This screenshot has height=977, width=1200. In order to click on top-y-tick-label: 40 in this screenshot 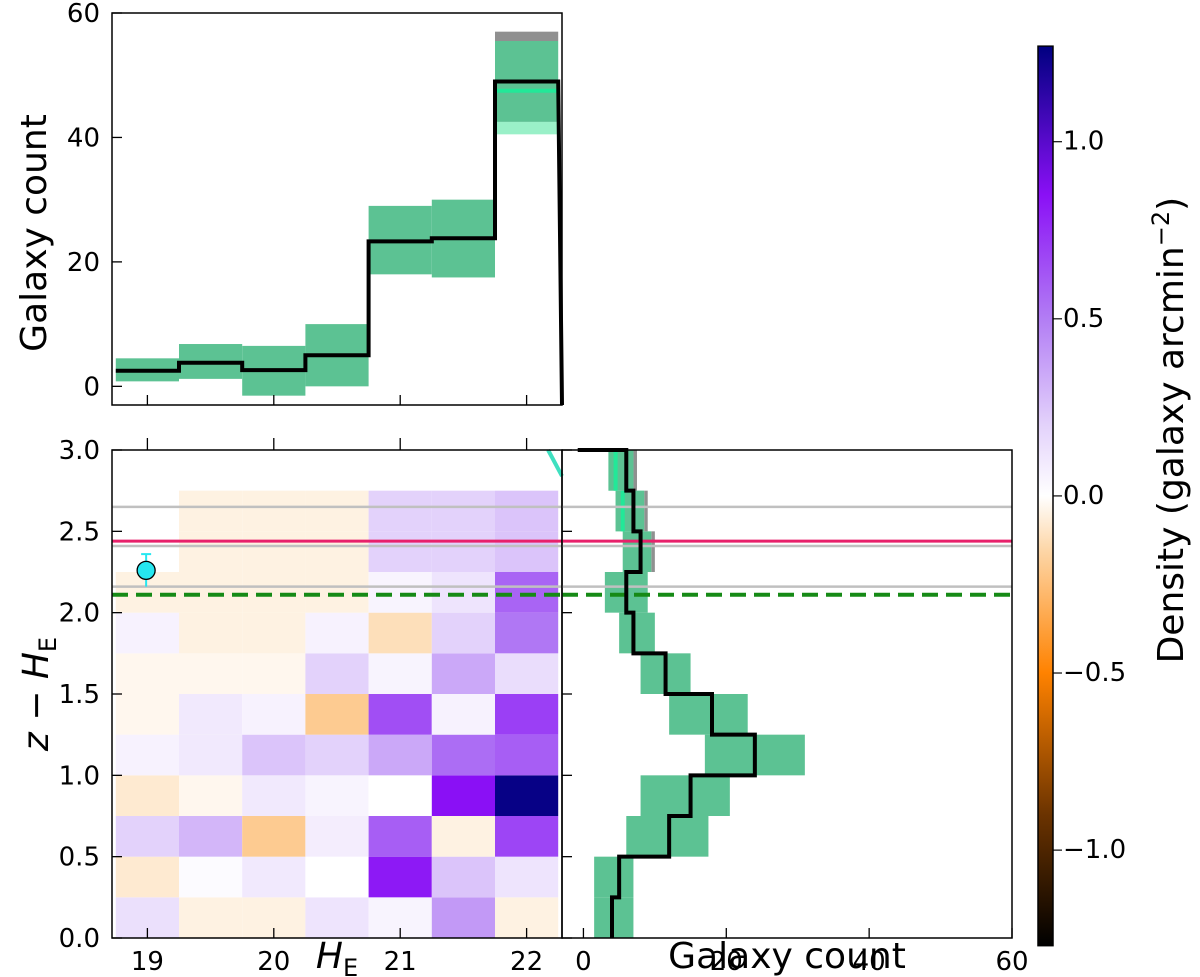, I will do `click(83, 138)`.